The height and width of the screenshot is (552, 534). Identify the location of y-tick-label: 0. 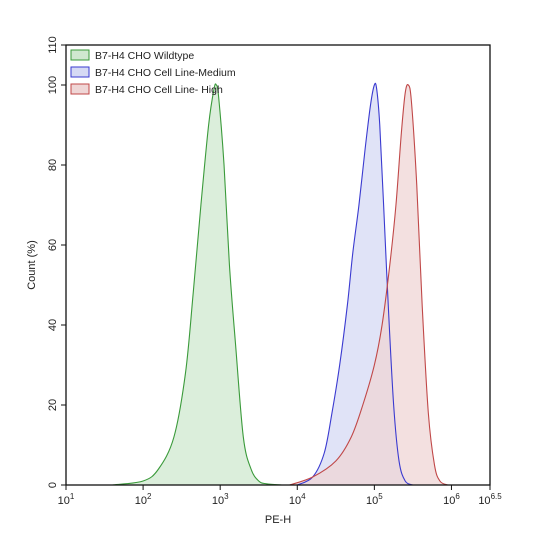
(53, 485).